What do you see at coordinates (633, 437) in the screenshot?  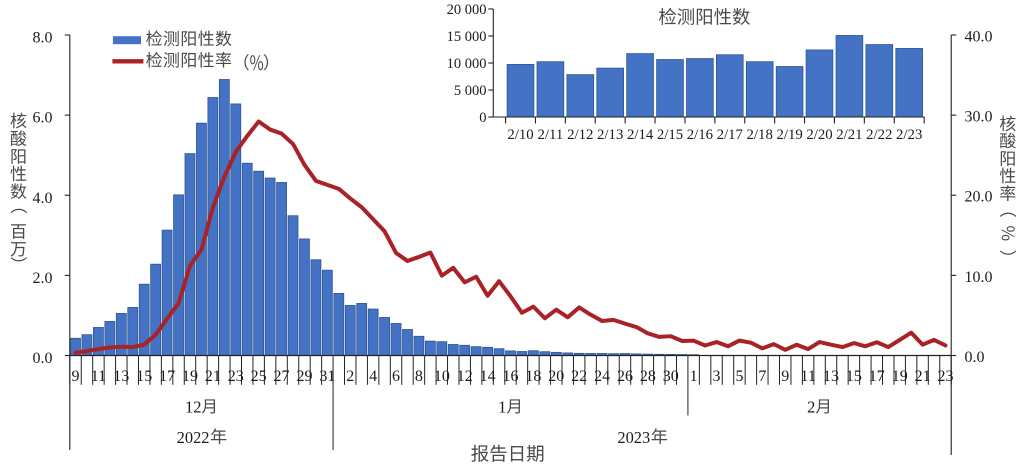 I see `svg-text: 2023` at bounding box center [633, 437].